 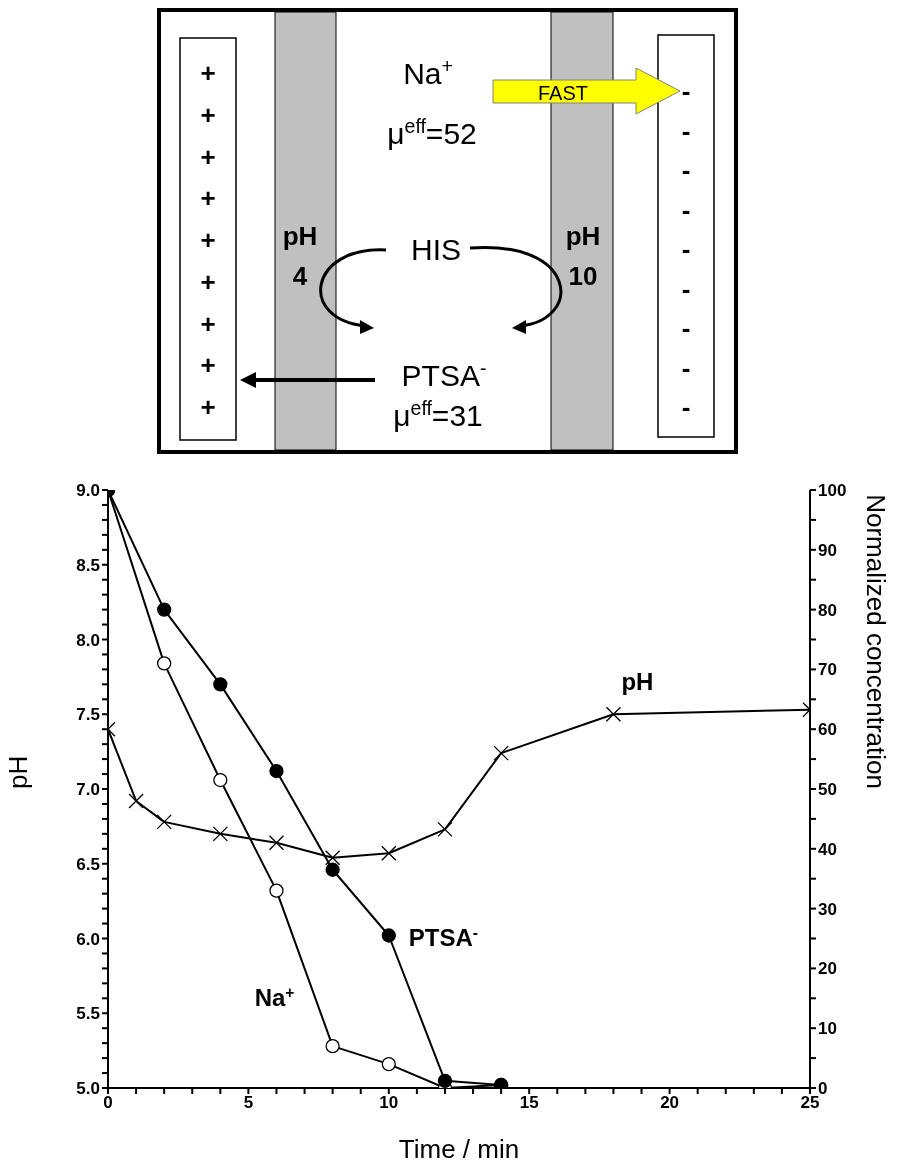 I want to click on y-tick-label: 6.5, so click(x=88, y=864).